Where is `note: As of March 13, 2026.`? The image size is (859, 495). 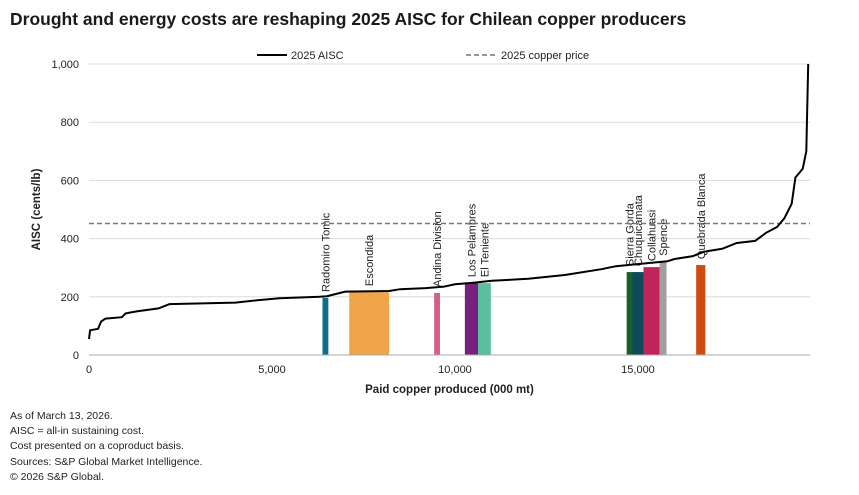 note: As of March 13, 2026. is located at coordinates (61, 416).